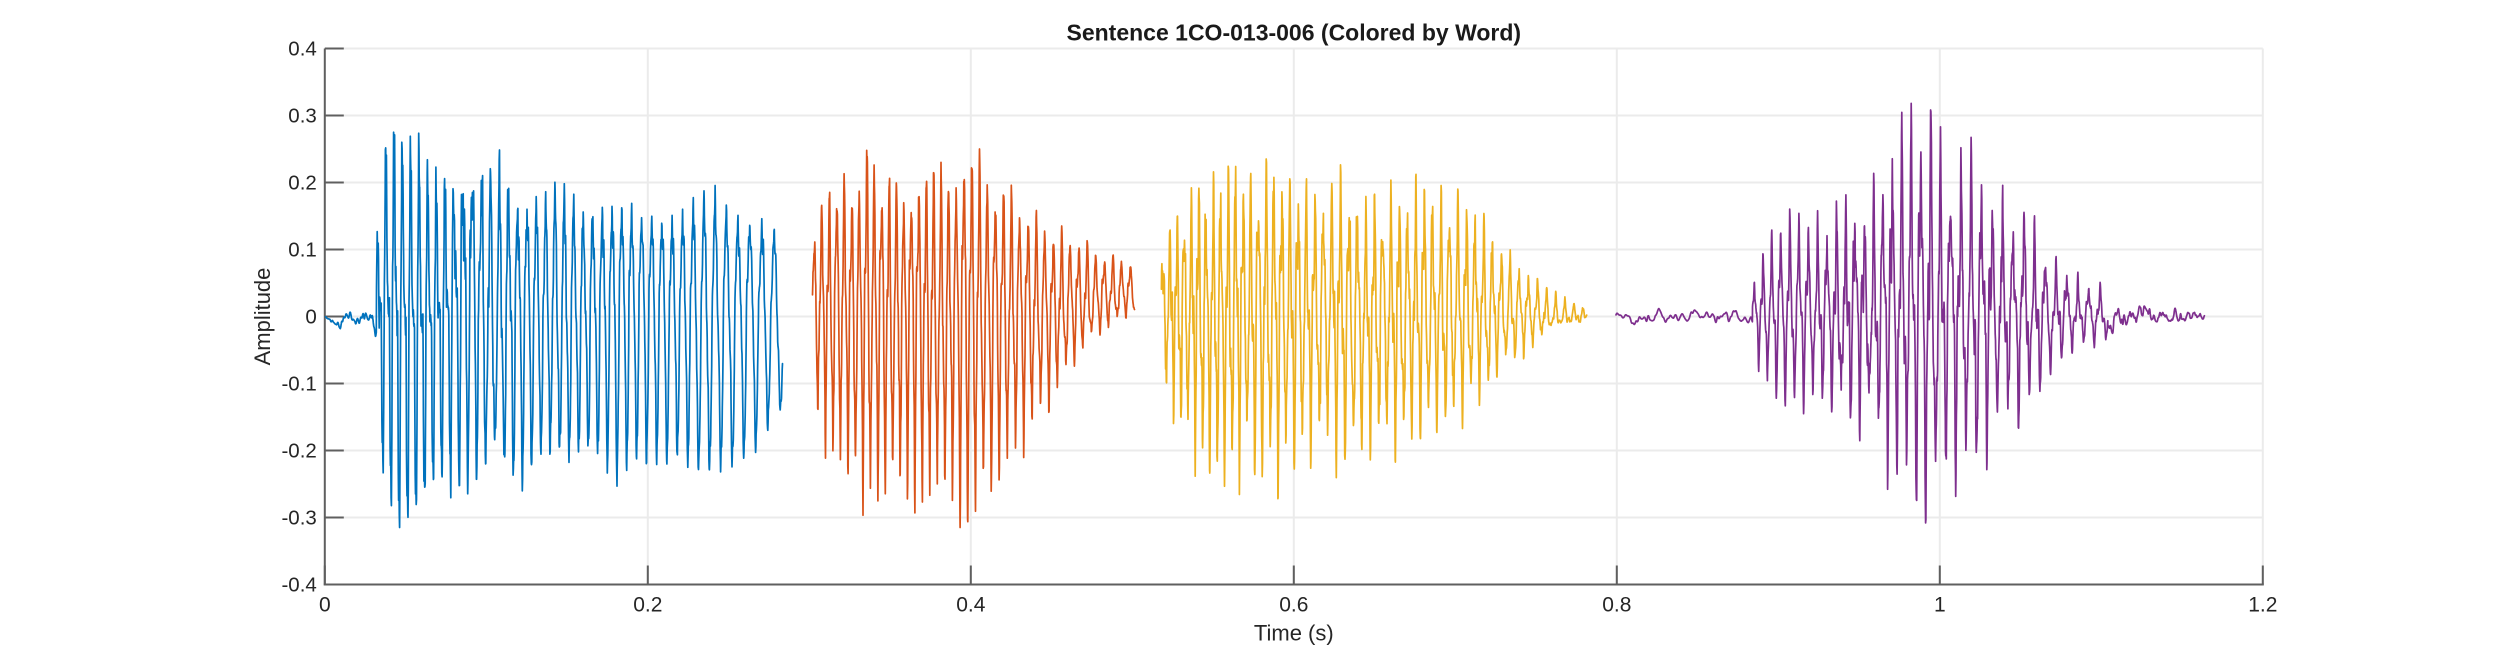 This screenshot has height=657, width=2500. I want to click on svg-text: 0.3, so click(302, 116).